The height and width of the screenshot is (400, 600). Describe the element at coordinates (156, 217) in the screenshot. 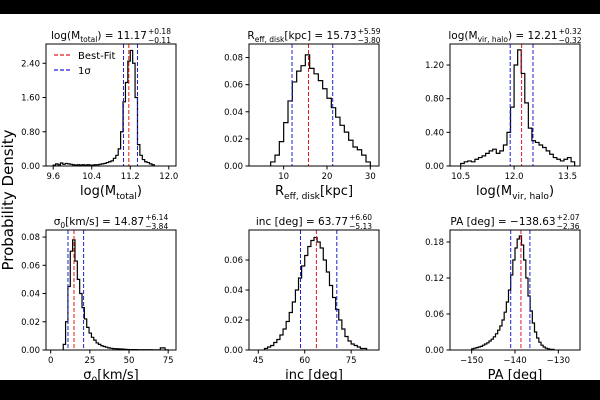

I see `panel-title-upper-error: +6.14` at that location.